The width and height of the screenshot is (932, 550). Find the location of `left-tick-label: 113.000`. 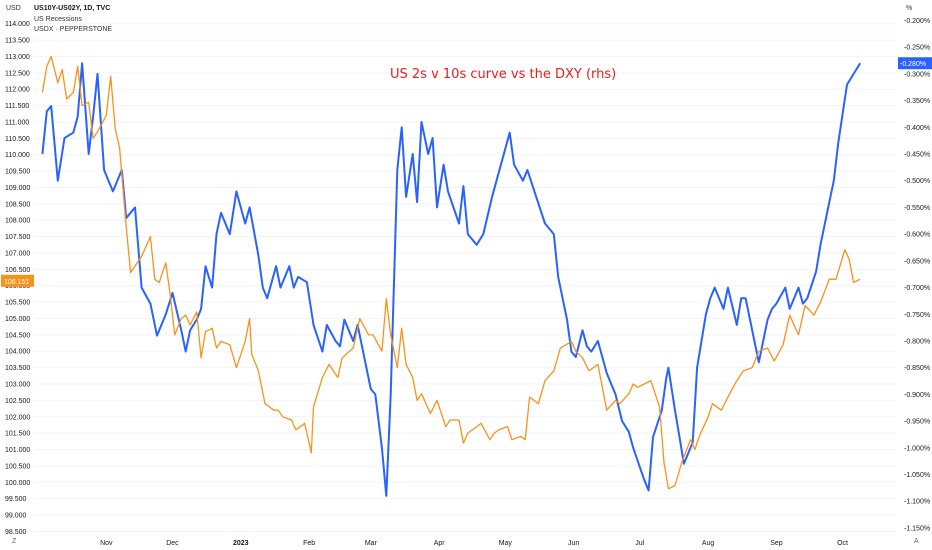

left-tick-label: 113.000 is located at coordinates (17, 57).